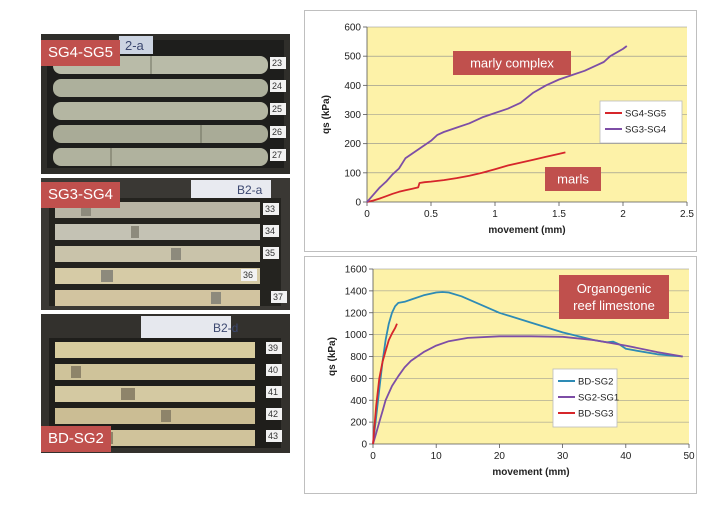 Image resolution: width=724 pixels, height=508 pixels. I want to click on series-line-sg3-sg4, so click(497, 124).